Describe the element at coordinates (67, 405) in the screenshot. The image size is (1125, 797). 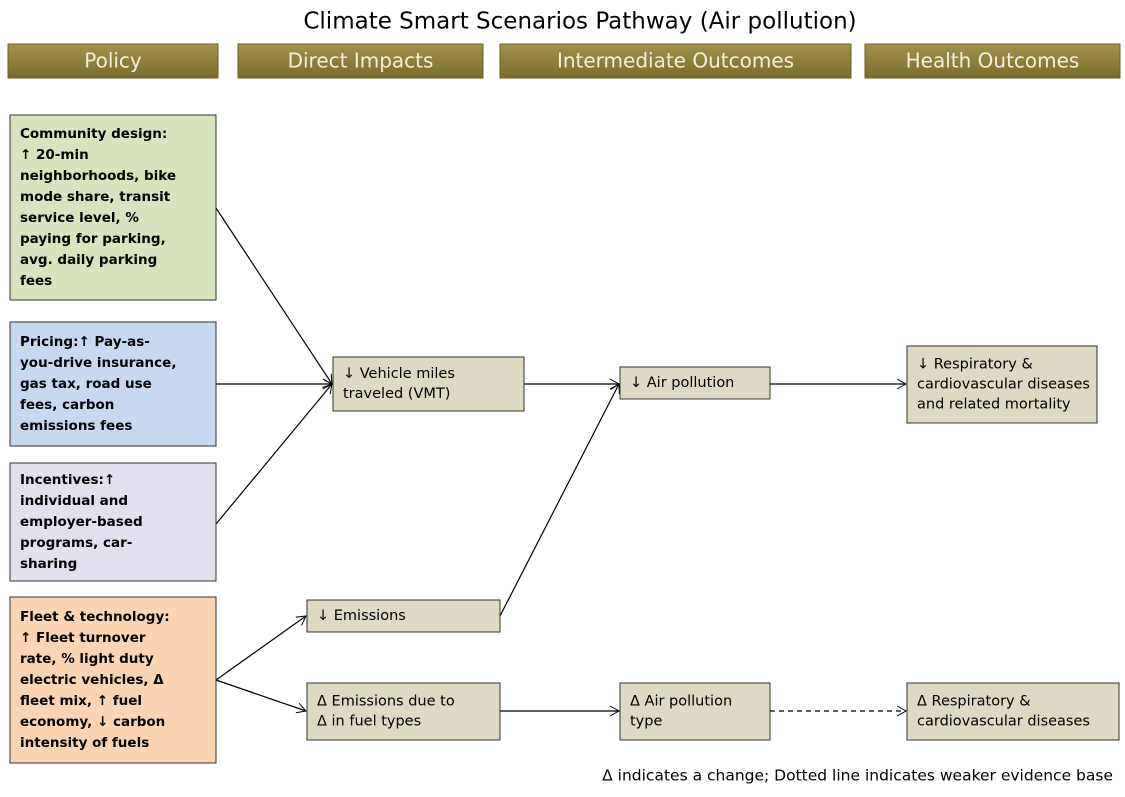
I see `node-text: fees, carbon` at that location.